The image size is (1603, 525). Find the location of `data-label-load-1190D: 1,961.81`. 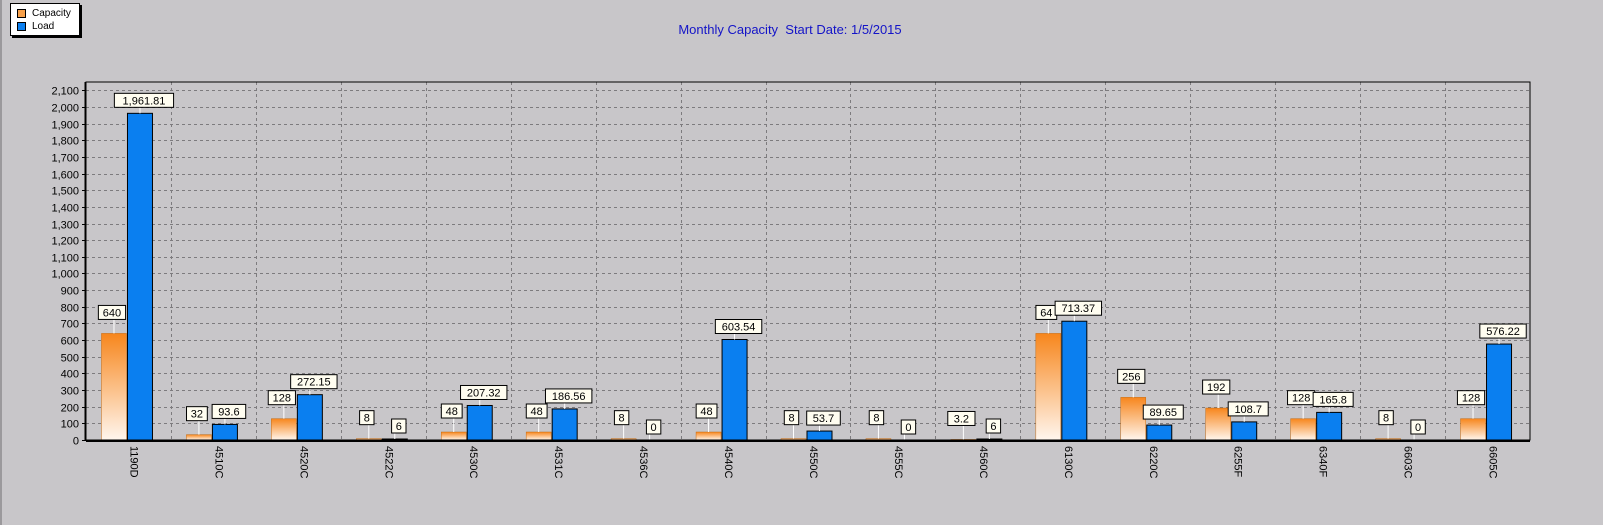

data-label-load-1190D: 1,961.81 is located at coordinates (144, 101).